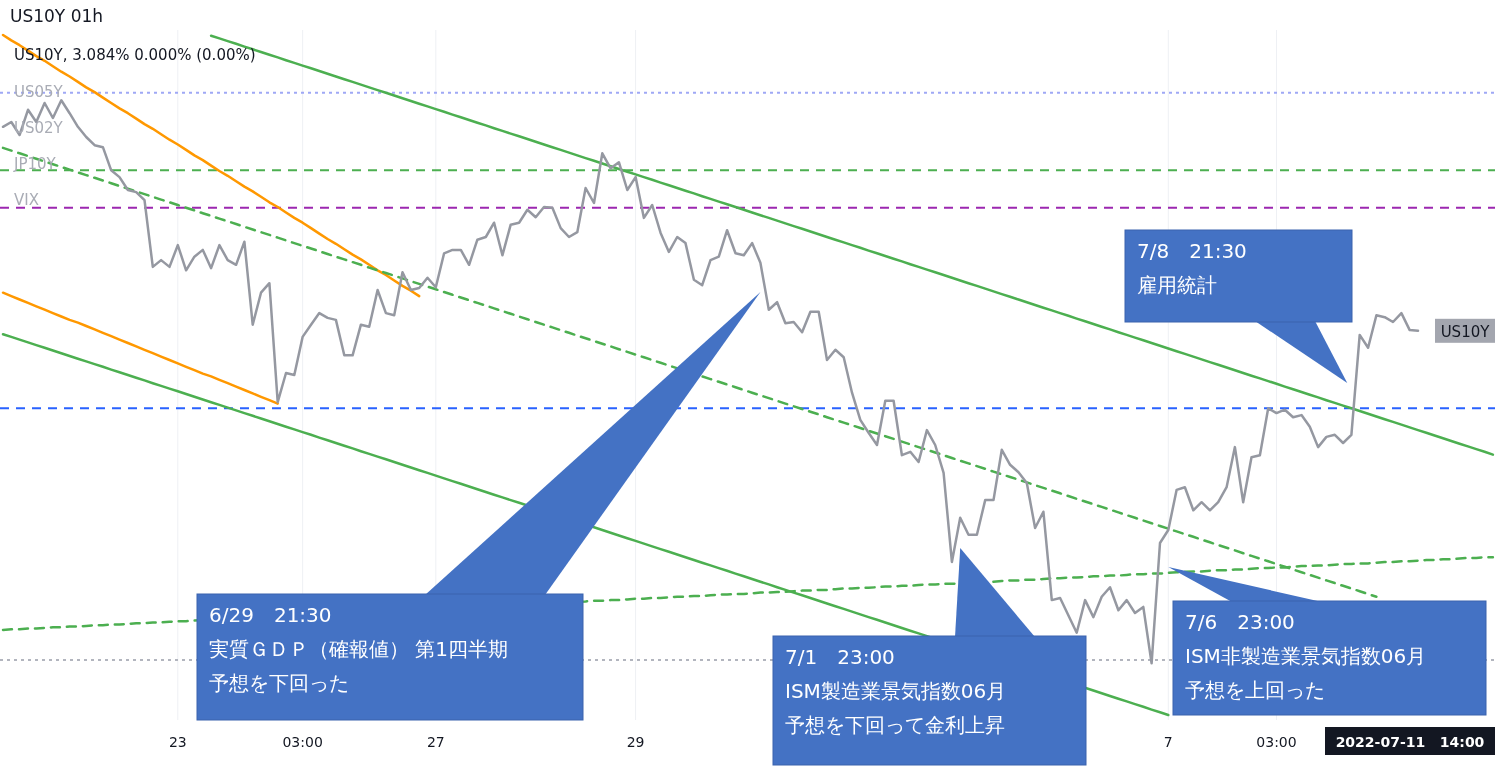 This screenshot has width=1505, height=775. What do you see at coordinates (57, 16) in the screenshot?
I see `chart-title: US10Y 01h` at bounding box center [57, 16].